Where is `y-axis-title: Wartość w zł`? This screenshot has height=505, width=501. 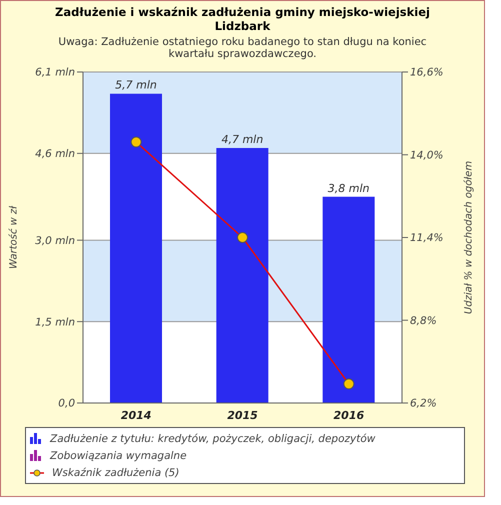 y-axis-title: Wartość w zł is located at coordinates (14, 236).